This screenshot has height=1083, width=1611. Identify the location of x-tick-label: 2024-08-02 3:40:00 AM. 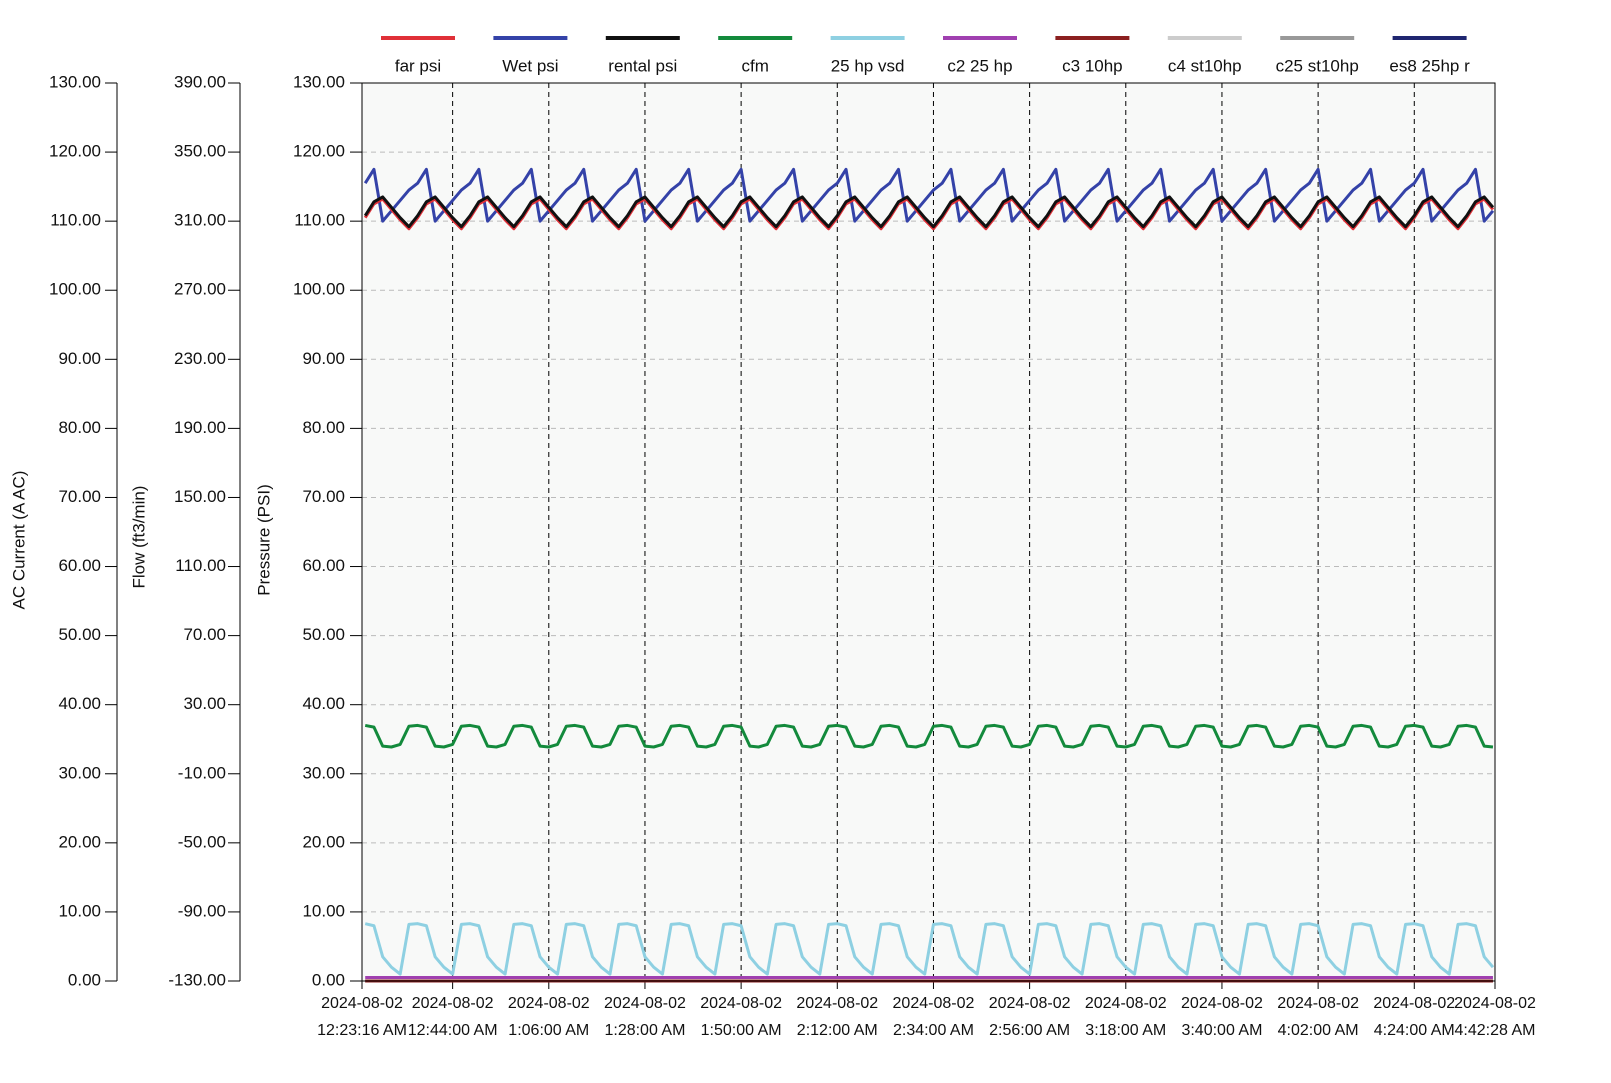
(1222, 1017).